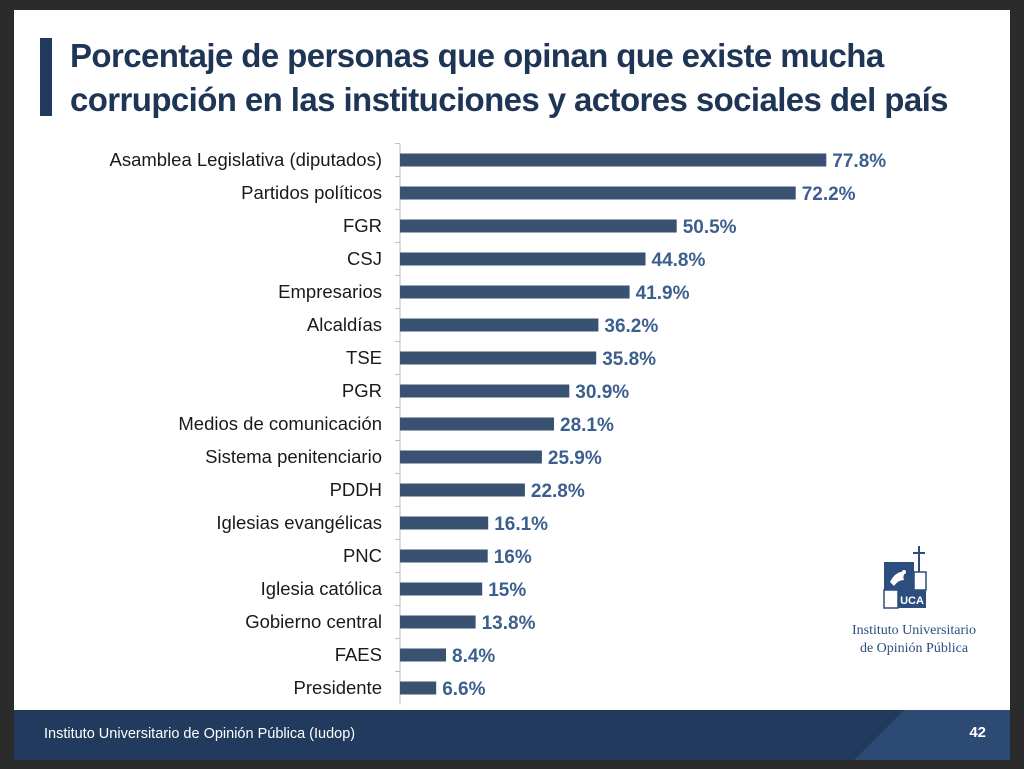 This screenshot has height=769, width=1024. Describe the element at coordinates (473, 656) in the screenshot. I see `value-label: 8.4%` at that location.